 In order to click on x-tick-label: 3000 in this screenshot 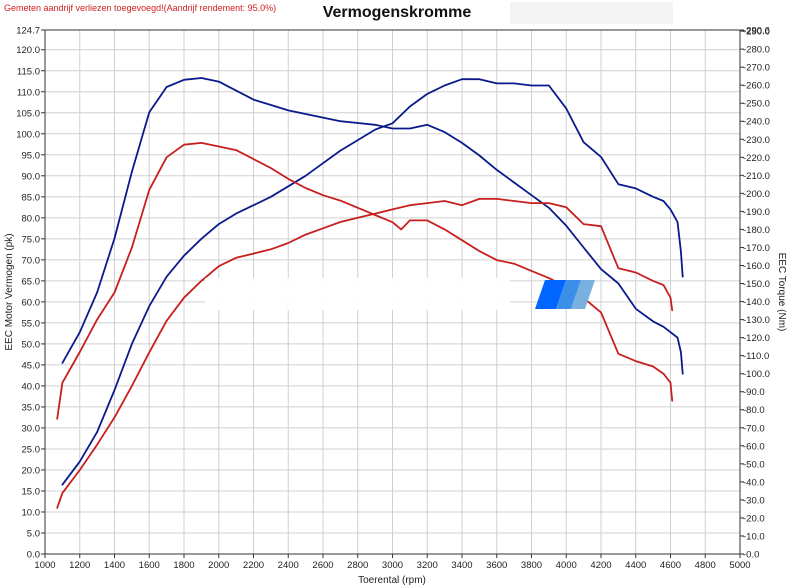, I will do `click(392, 565)`.